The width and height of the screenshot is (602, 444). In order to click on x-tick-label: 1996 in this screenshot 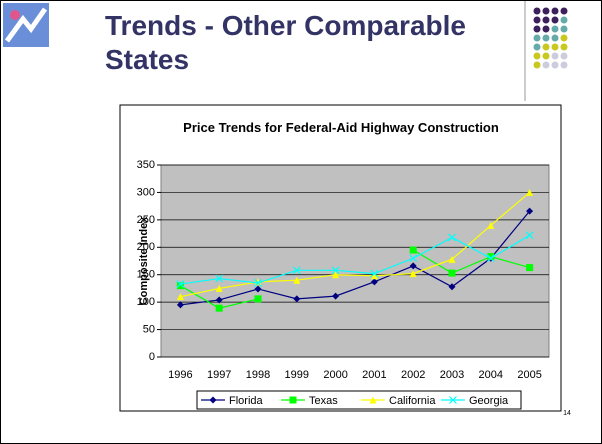, I will do `click(180, 375)`.